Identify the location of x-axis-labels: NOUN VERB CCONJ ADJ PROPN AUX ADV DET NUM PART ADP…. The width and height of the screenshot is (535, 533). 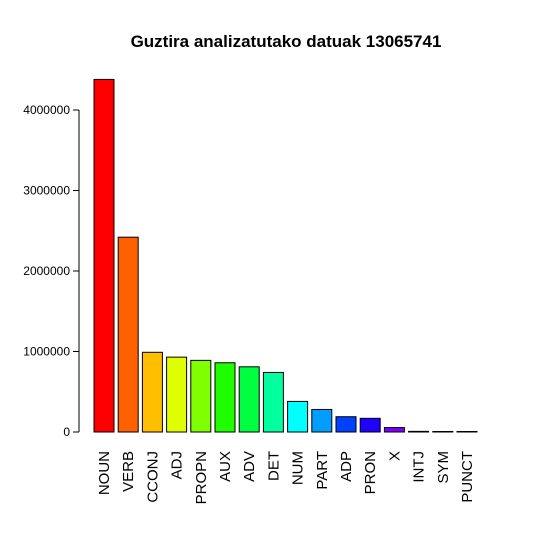
(286, 477).